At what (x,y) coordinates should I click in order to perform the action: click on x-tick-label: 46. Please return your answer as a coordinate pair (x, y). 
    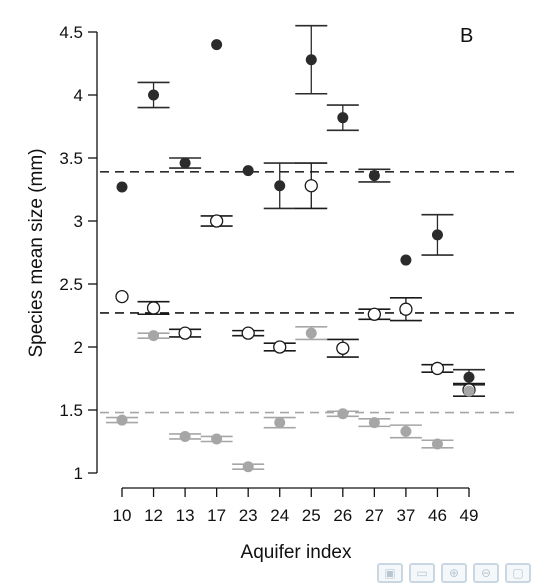
    Looking at the image, I should click on (437, 515).